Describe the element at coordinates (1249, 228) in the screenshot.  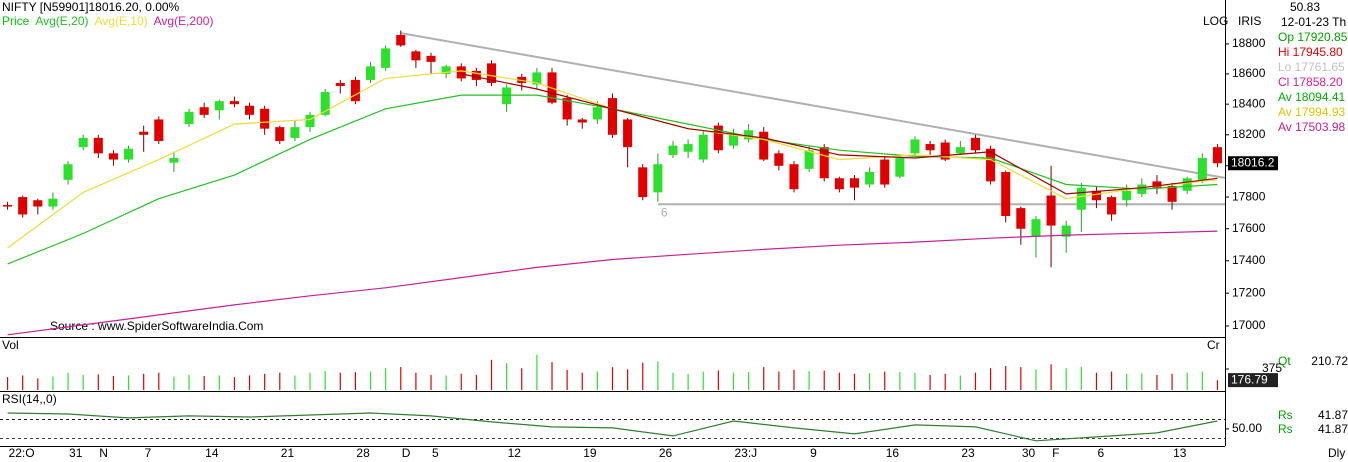
I see `y-tick-label: 17600` at that location.